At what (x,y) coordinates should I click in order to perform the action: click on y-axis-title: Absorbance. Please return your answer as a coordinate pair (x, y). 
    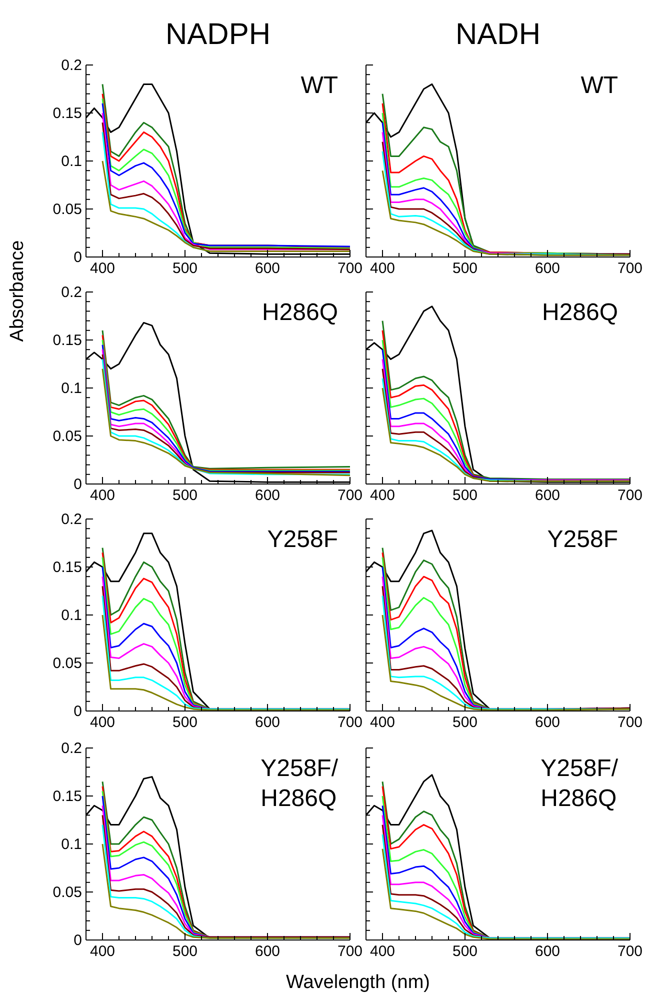
    Looking at the image, I should click on (18, 291).